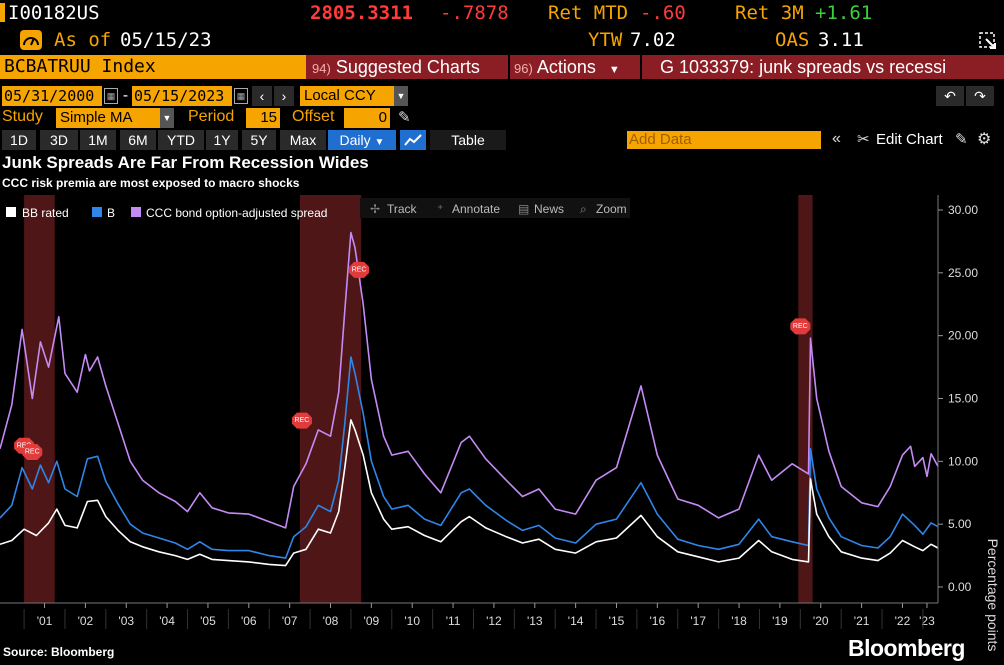  I want to click on prev-arrow-icon: ‹, so click(262, 96).